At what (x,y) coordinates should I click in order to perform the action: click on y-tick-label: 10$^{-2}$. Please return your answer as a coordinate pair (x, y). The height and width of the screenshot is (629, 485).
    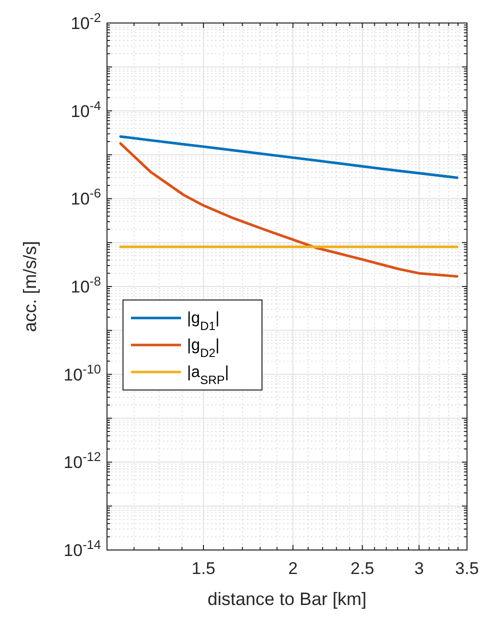
    Looking at the image, I should click on (85, 21).